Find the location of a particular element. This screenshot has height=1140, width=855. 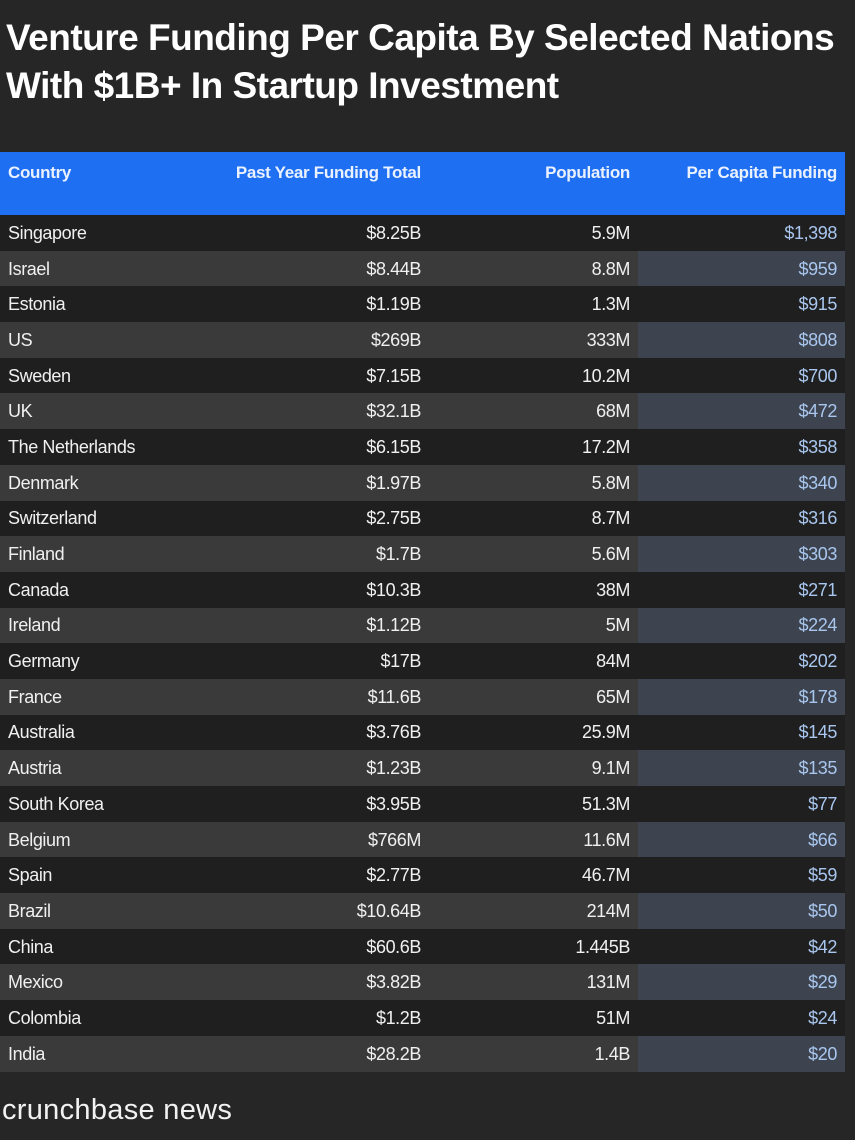

per-capita-cell: $959 is located at coordinates (741, 268).